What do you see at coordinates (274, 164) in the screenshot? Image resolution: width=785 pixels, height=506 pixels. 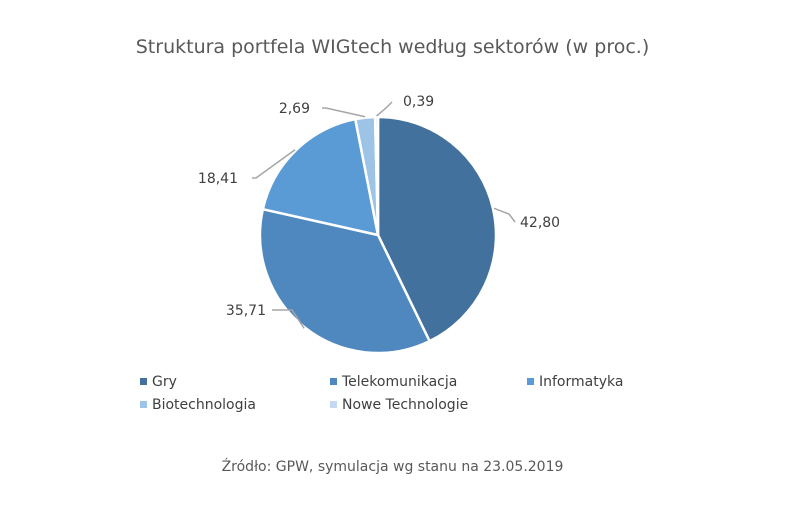 I see `leader-line-informatyka` at bounding box center [274, 164].